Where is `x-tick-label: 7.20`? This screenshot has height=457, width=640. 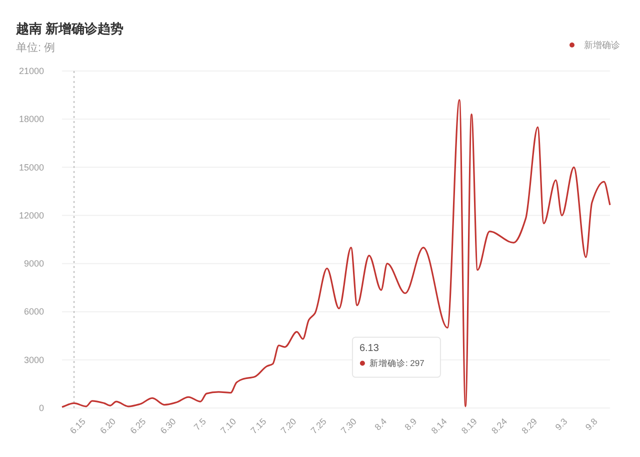
x-tick-label: 7.20 is located at coordinates (288, 426).